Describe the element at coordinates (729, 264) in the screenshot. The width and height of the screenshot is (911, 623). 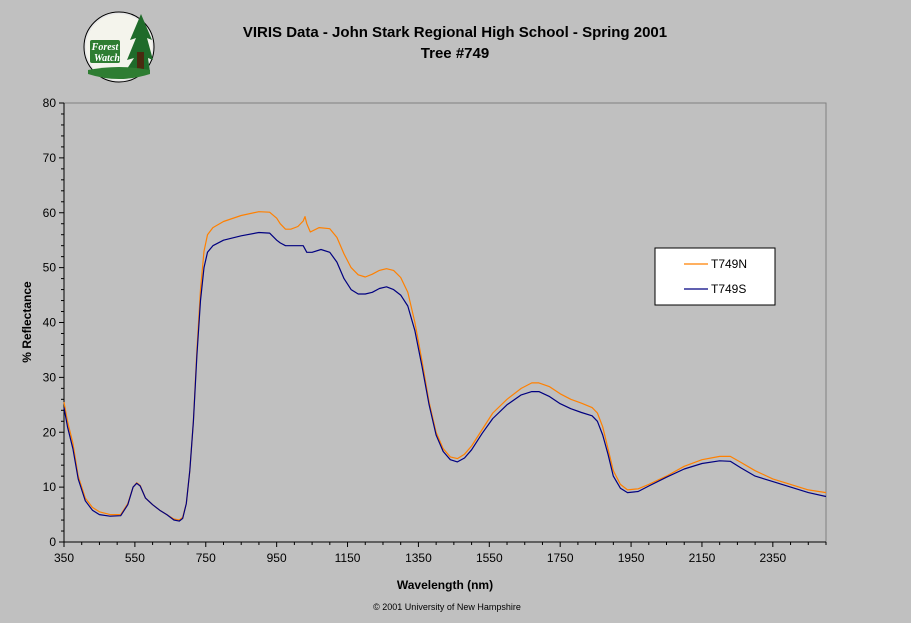
I see `legend-label-north: T749N` at that location.